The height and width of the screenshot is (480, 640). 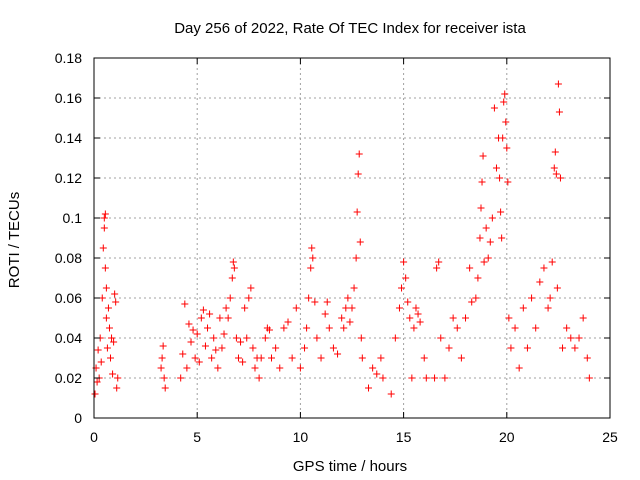 I want to click on y-tick-label: 0.14, so click(x=68, y=138).